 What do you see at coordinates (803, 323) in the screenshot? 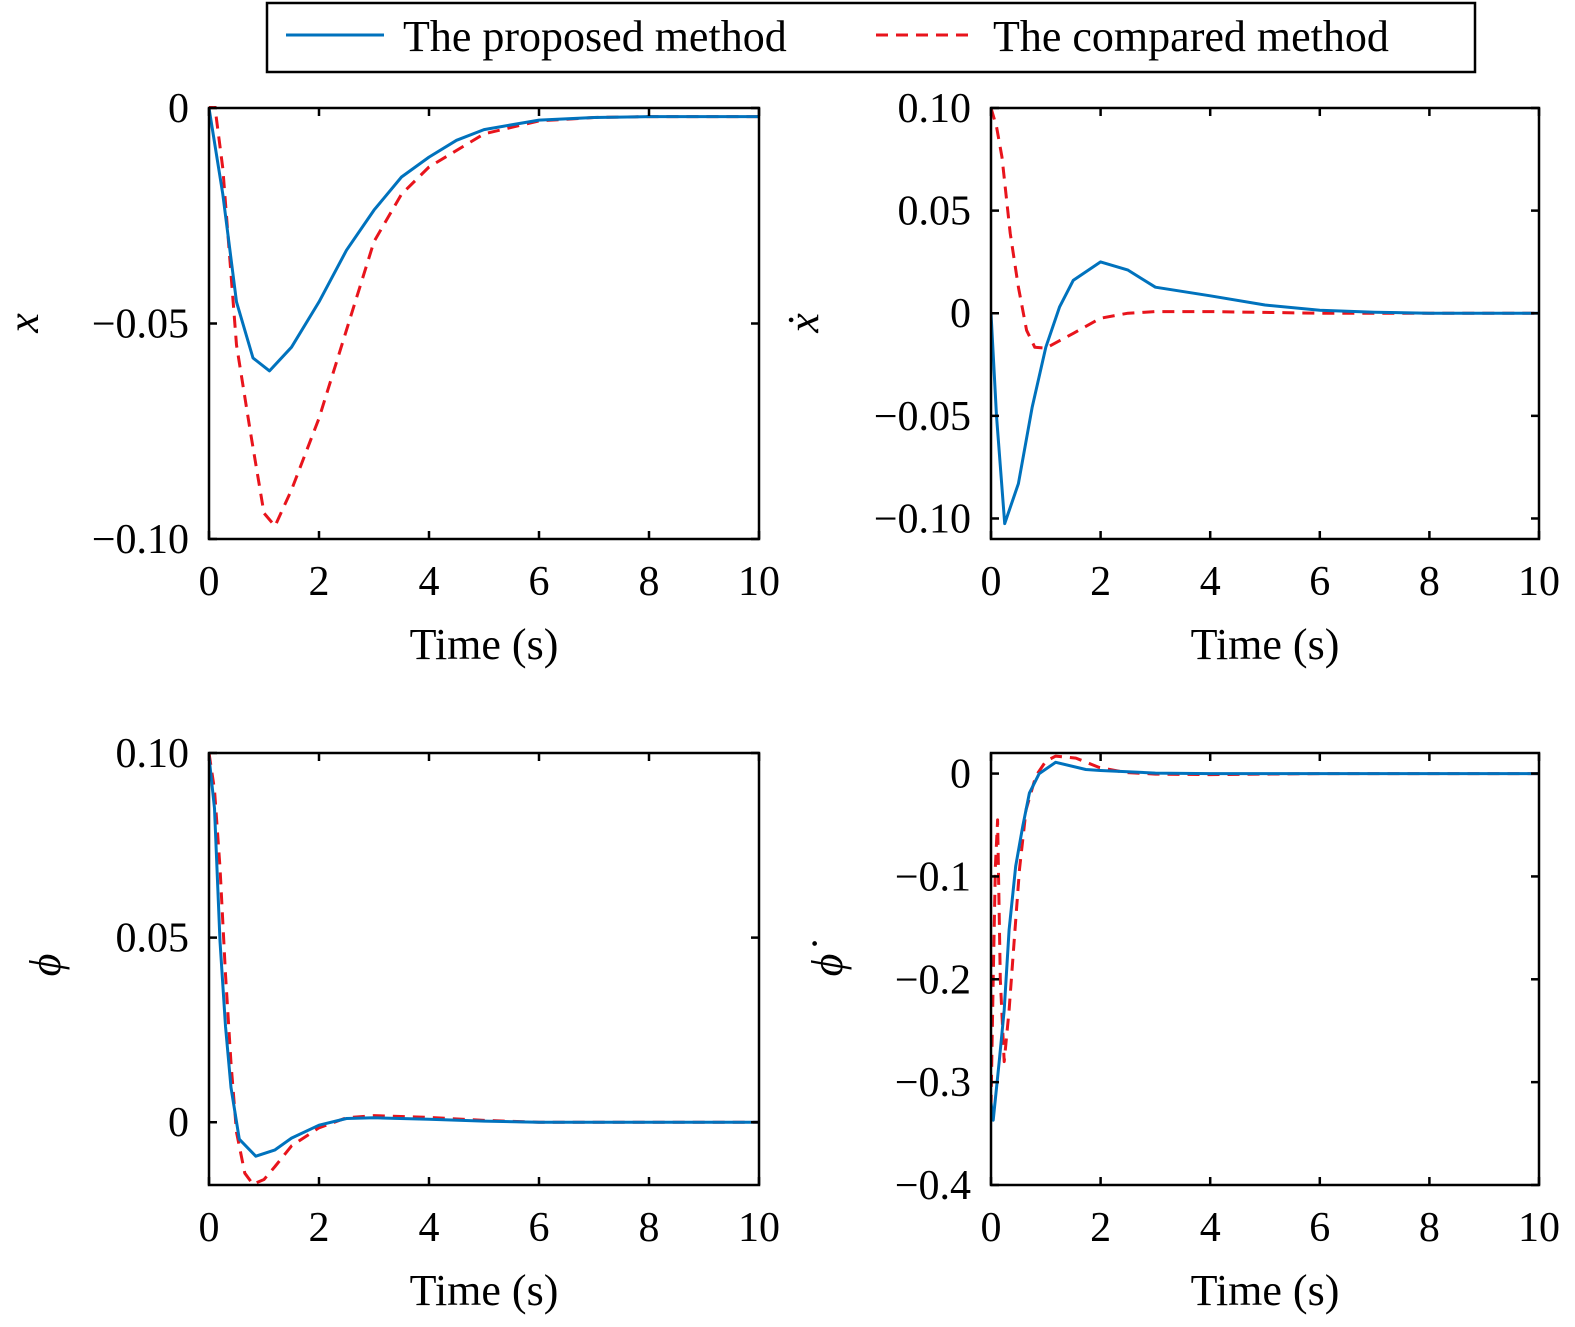
I see `y-axis-label: ẋ` at bounding box center [803, 323].